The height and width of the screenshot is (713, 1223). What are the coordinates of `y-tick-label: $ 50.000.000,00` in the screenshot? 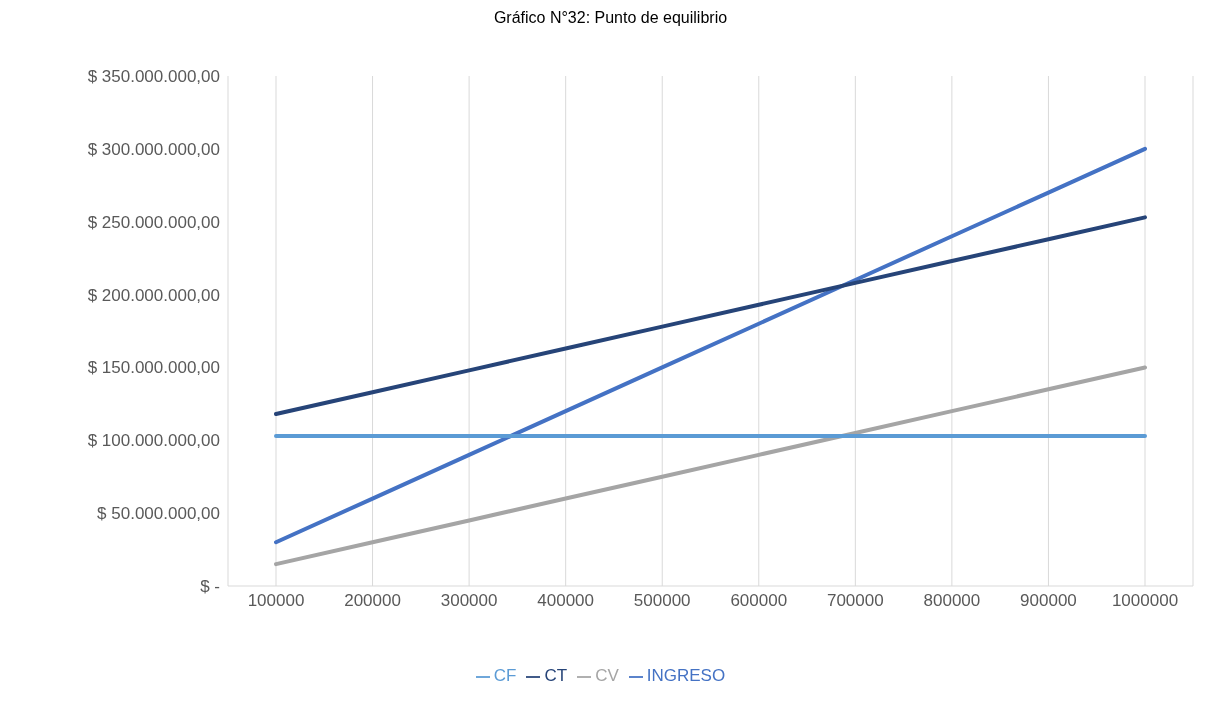 It's located at (158, 514).